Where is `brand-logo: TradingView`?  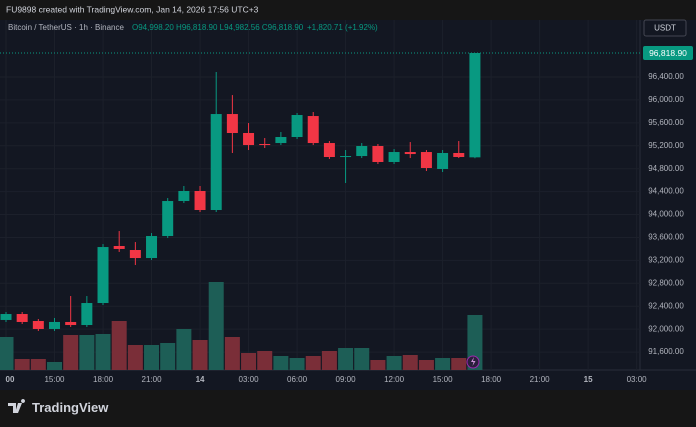 brand-logo: TradingView is located at coordinates (58, 407).